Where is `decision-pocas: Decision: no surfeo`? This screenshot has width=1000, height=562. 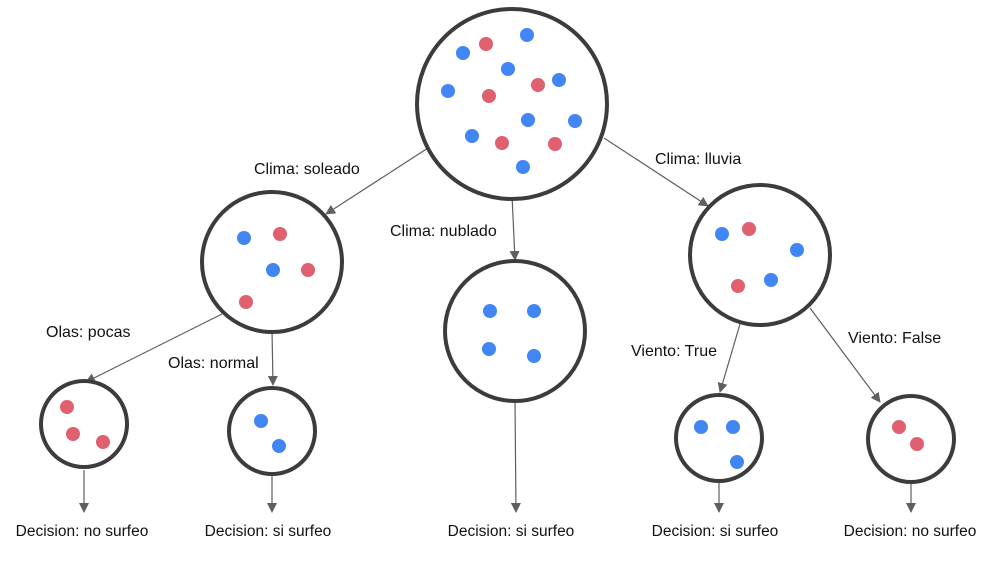
decision-pocas: Decision: no surfeo is located at coordinates (82, 531).